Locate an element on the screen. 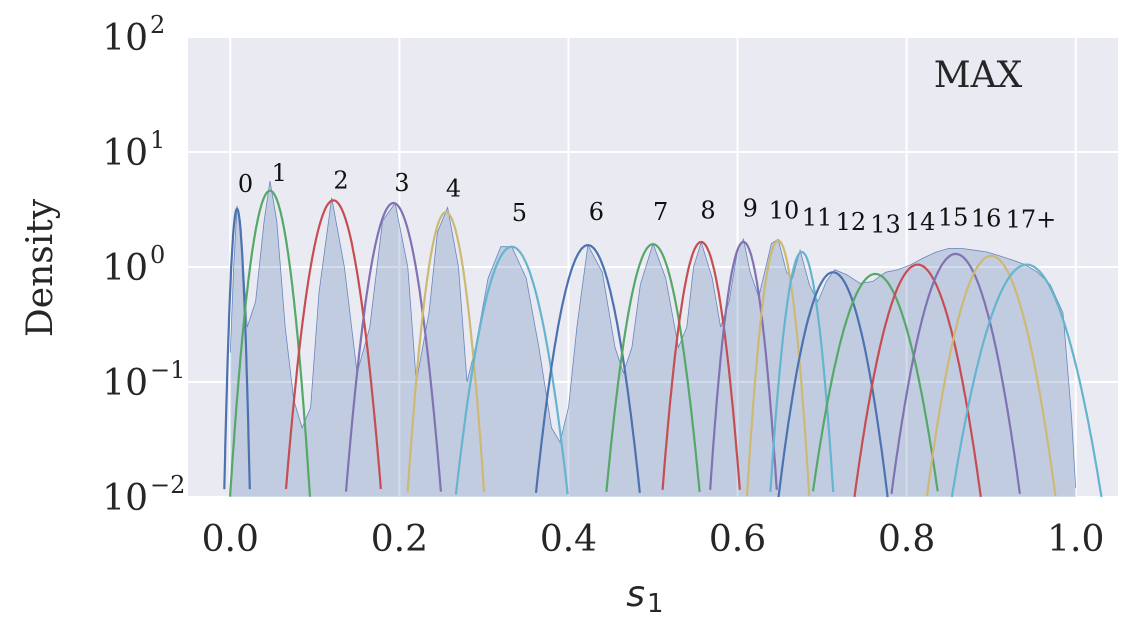 This screenshot has width=1137, height=633. y-tick-label-3: 10 is located at coordinates (125, 153).